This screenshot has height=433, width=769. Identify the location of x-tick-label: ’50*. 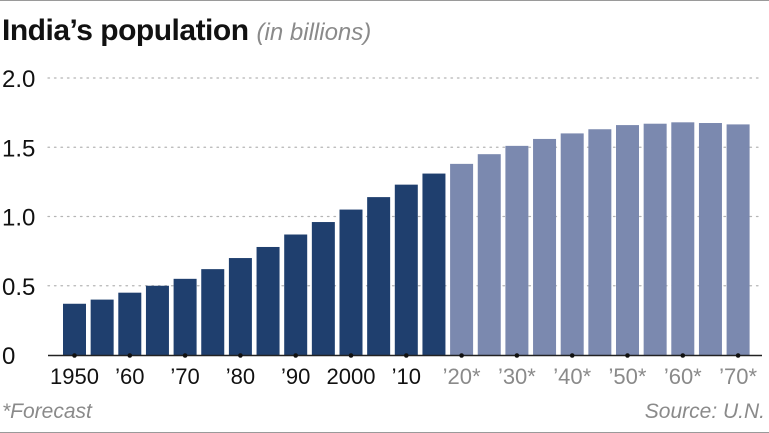
(628, 376).